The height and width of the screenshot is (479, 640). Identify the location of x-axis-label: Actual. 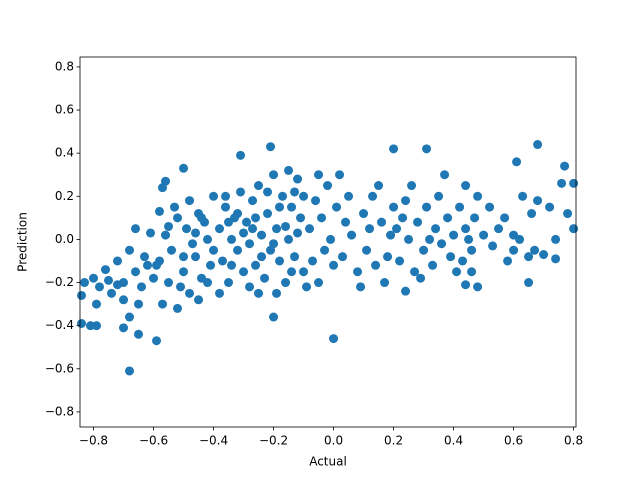
(328, 462).